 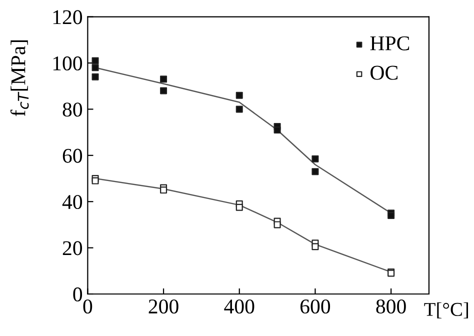 I want to click on y-tick-label: 100, so click(x=67, y=63).